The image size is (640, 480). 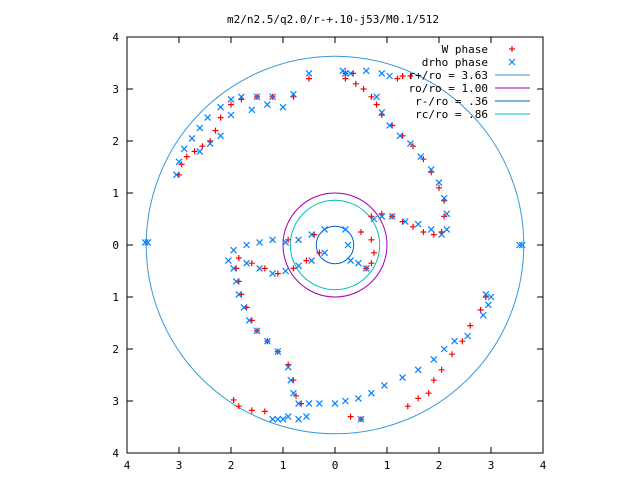 I want to click on y-tick-label: 3, so click(x=115, y=89).